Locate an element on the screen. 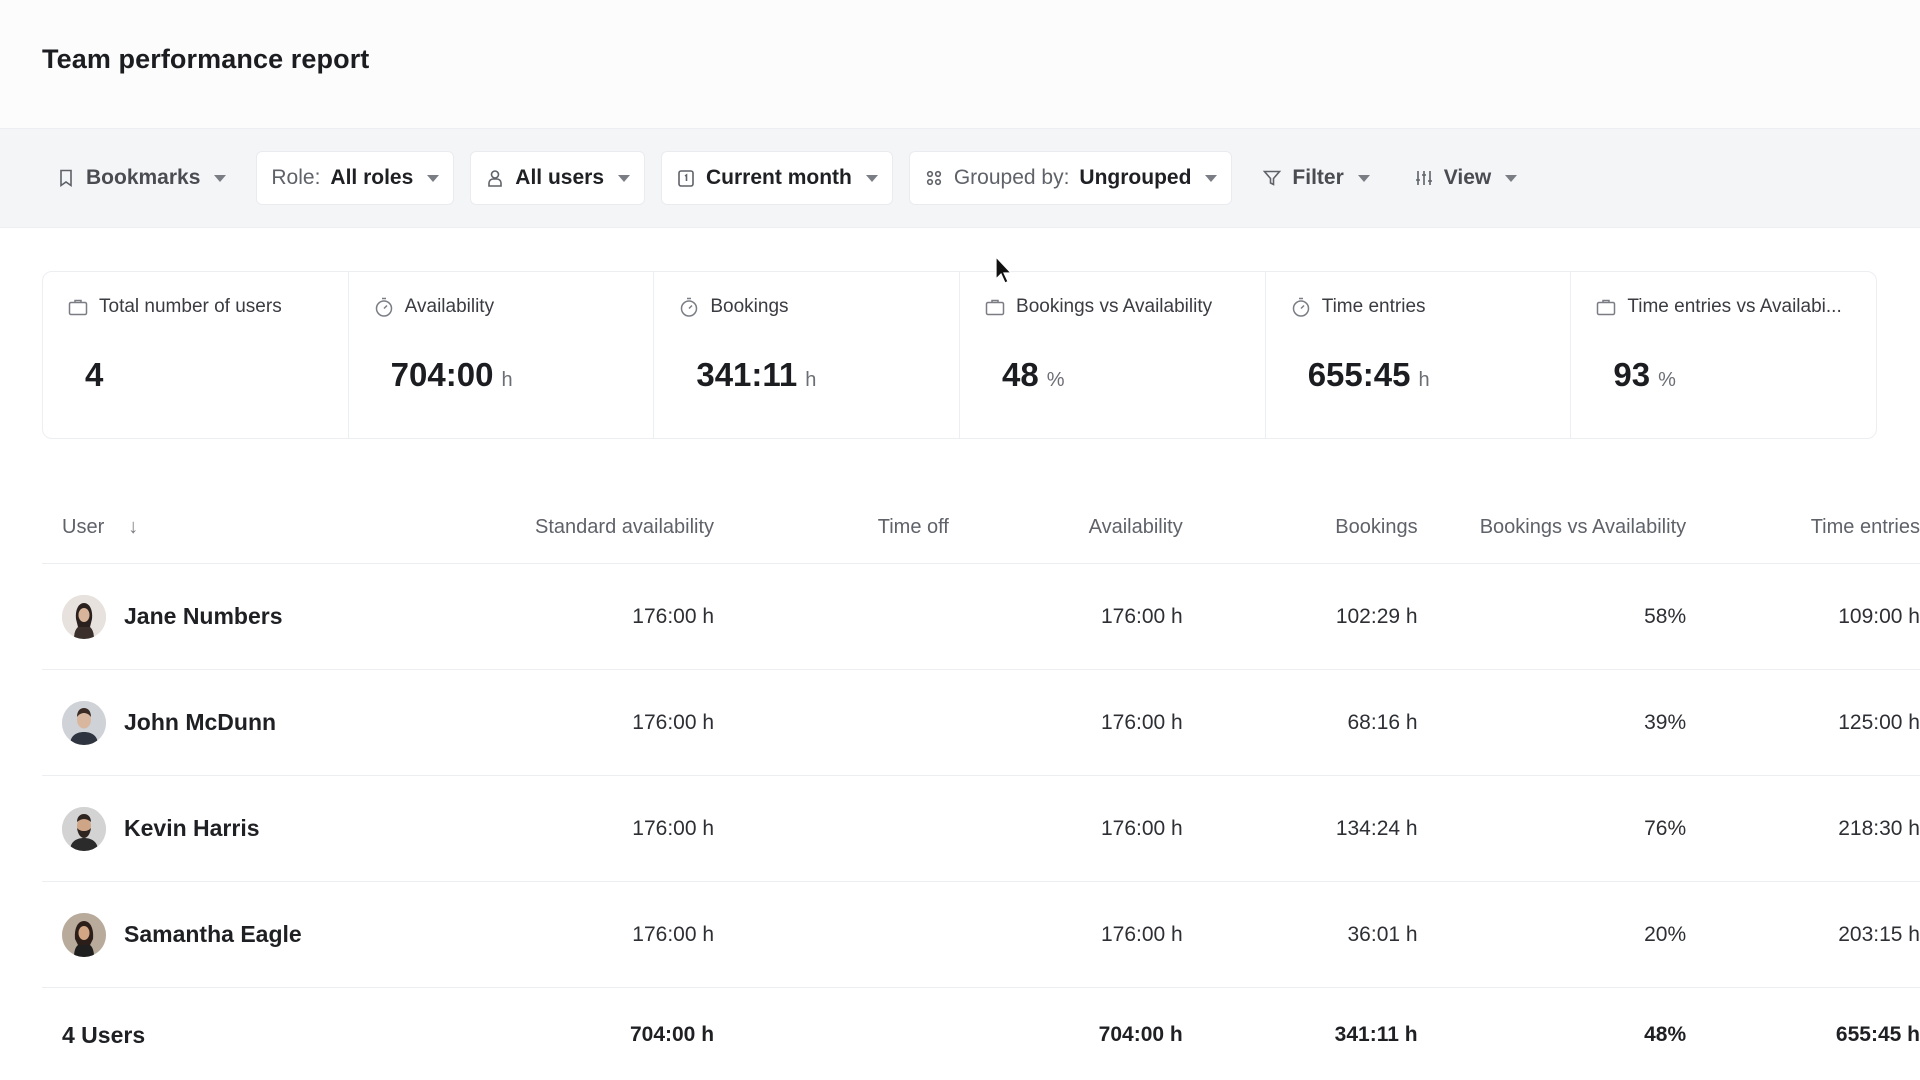 This screenshot has width=1920, height=1080. bookings-cell: 102:29 h is located at coordinates (1376, 616).